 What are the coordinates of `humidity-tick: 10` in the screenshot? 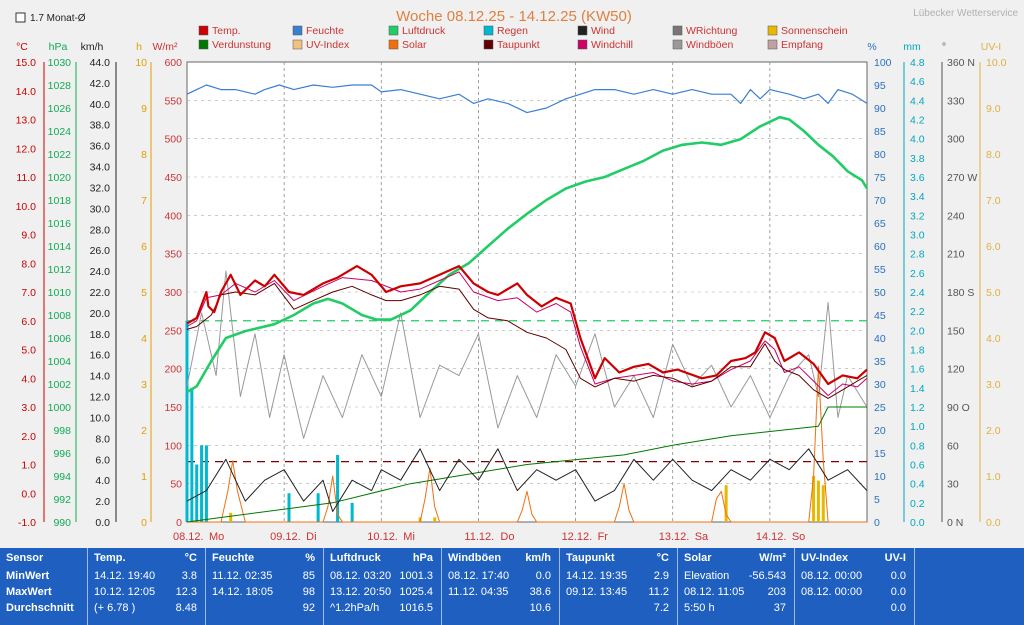 It's located at (880, 477).